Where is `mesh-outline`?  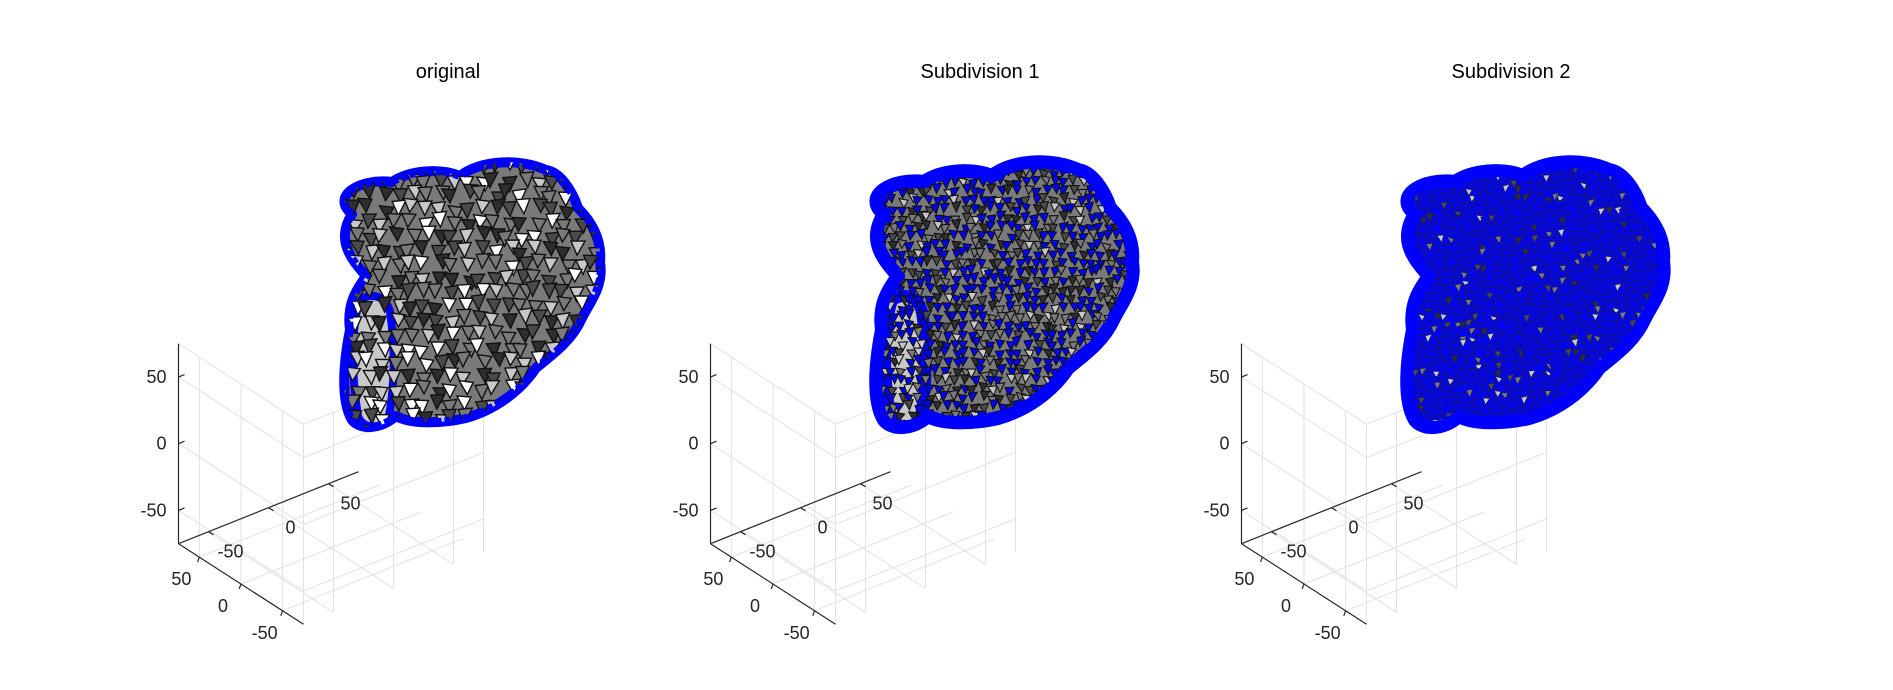
mesh-outline is located at coordinates (1004, 294).